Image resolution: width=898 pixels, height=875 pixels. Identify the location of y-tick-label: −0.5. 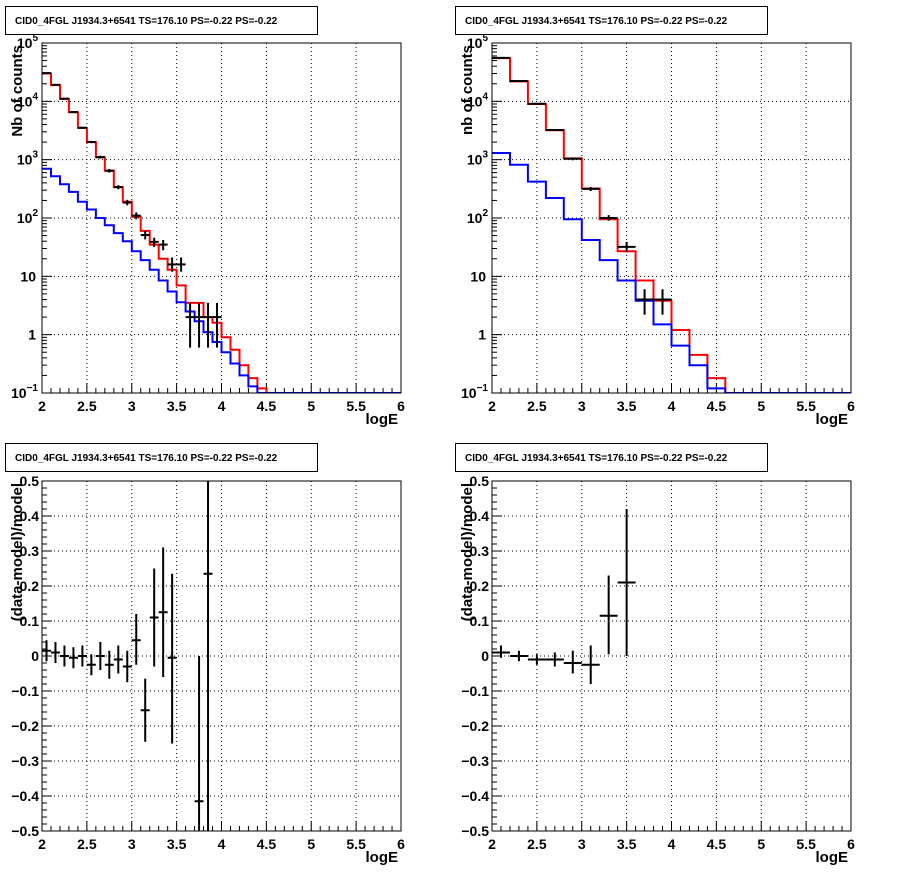
(475, 831).